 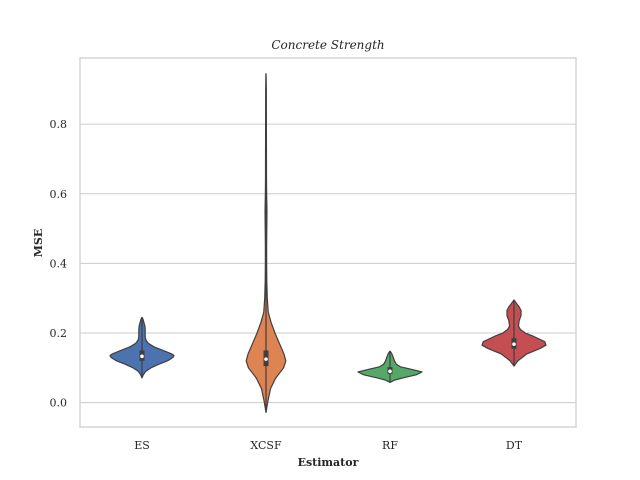 I want to click on x-tick-label: RF, so click(x=390, y=445).